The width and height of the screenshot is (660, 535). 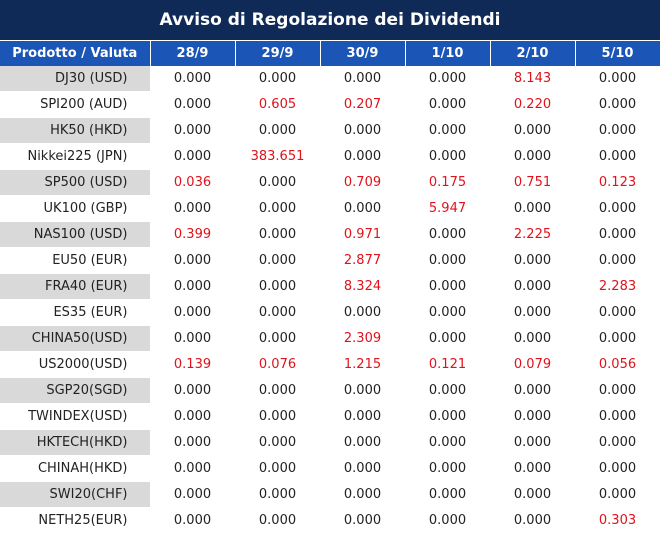 What do you see at coordinates (75, 260) in the screenshot?
I see `product-cell: EU50 (EUR)` at bounding box center [75, 260].